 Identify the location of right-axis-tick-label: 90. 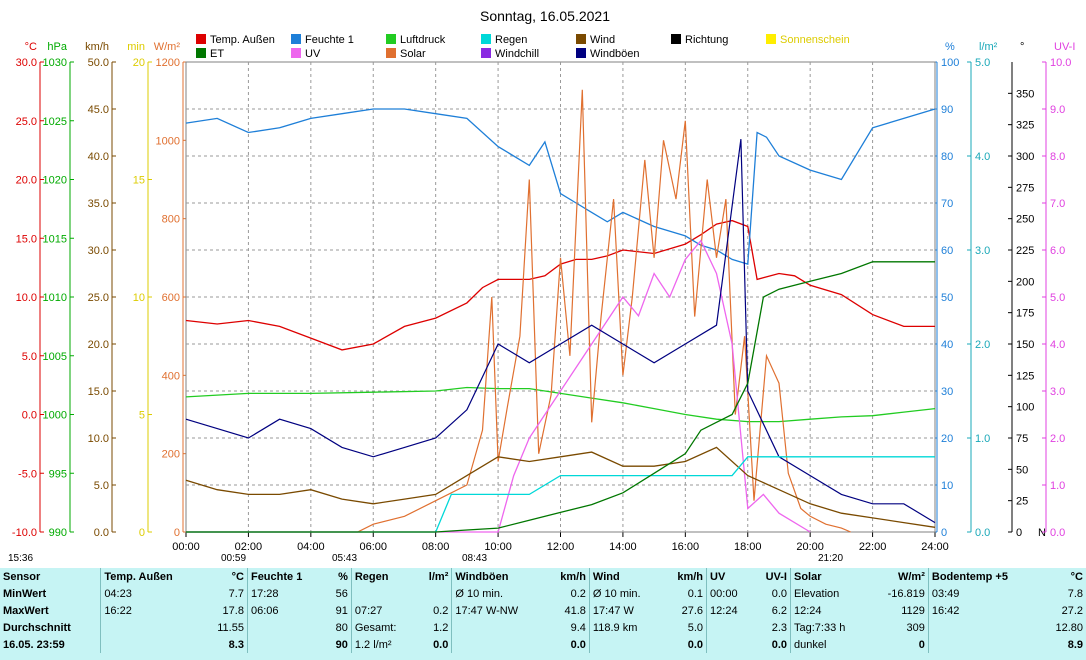
(947, 110).